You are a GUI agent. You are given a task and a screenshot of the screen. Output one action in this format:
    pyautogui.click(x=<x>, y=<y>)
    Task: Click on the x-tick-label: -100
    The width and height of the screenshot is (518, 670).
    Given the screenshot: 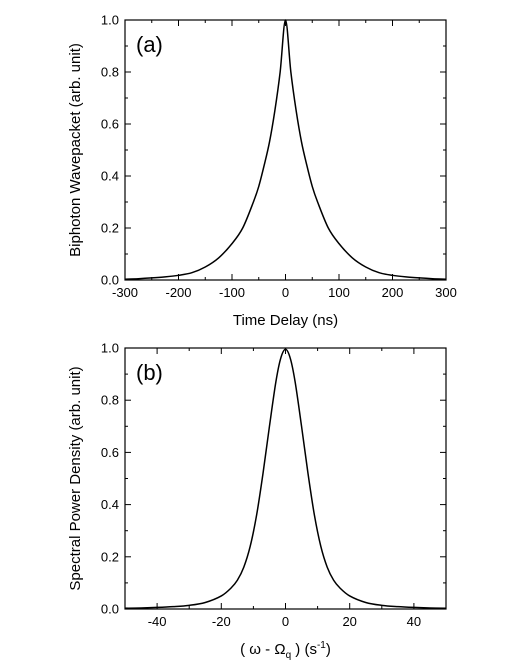 What is the action you would take?
    pyautogui.click(x=232, y=292)
    